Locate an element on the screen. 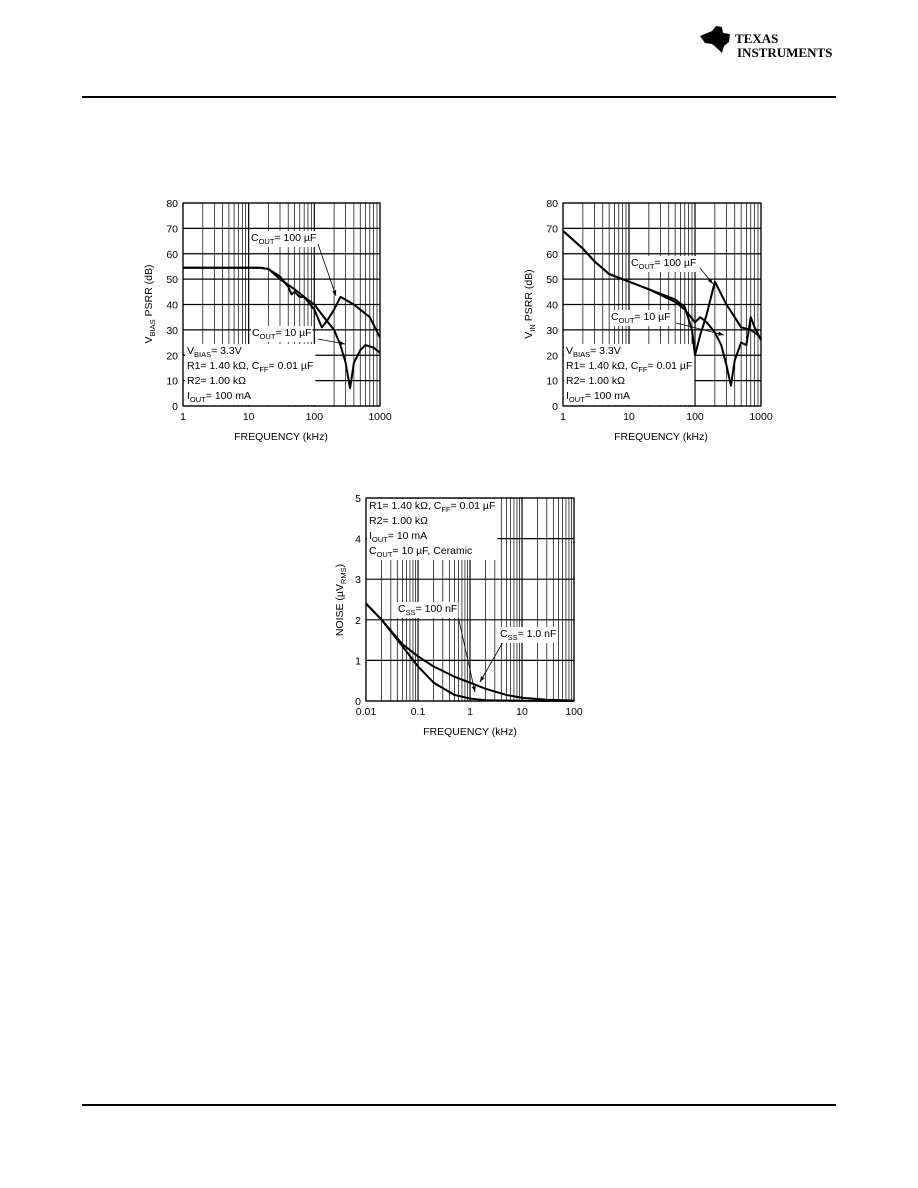  series-name: COUT= 10 µF is located at coordinates (641, 318).